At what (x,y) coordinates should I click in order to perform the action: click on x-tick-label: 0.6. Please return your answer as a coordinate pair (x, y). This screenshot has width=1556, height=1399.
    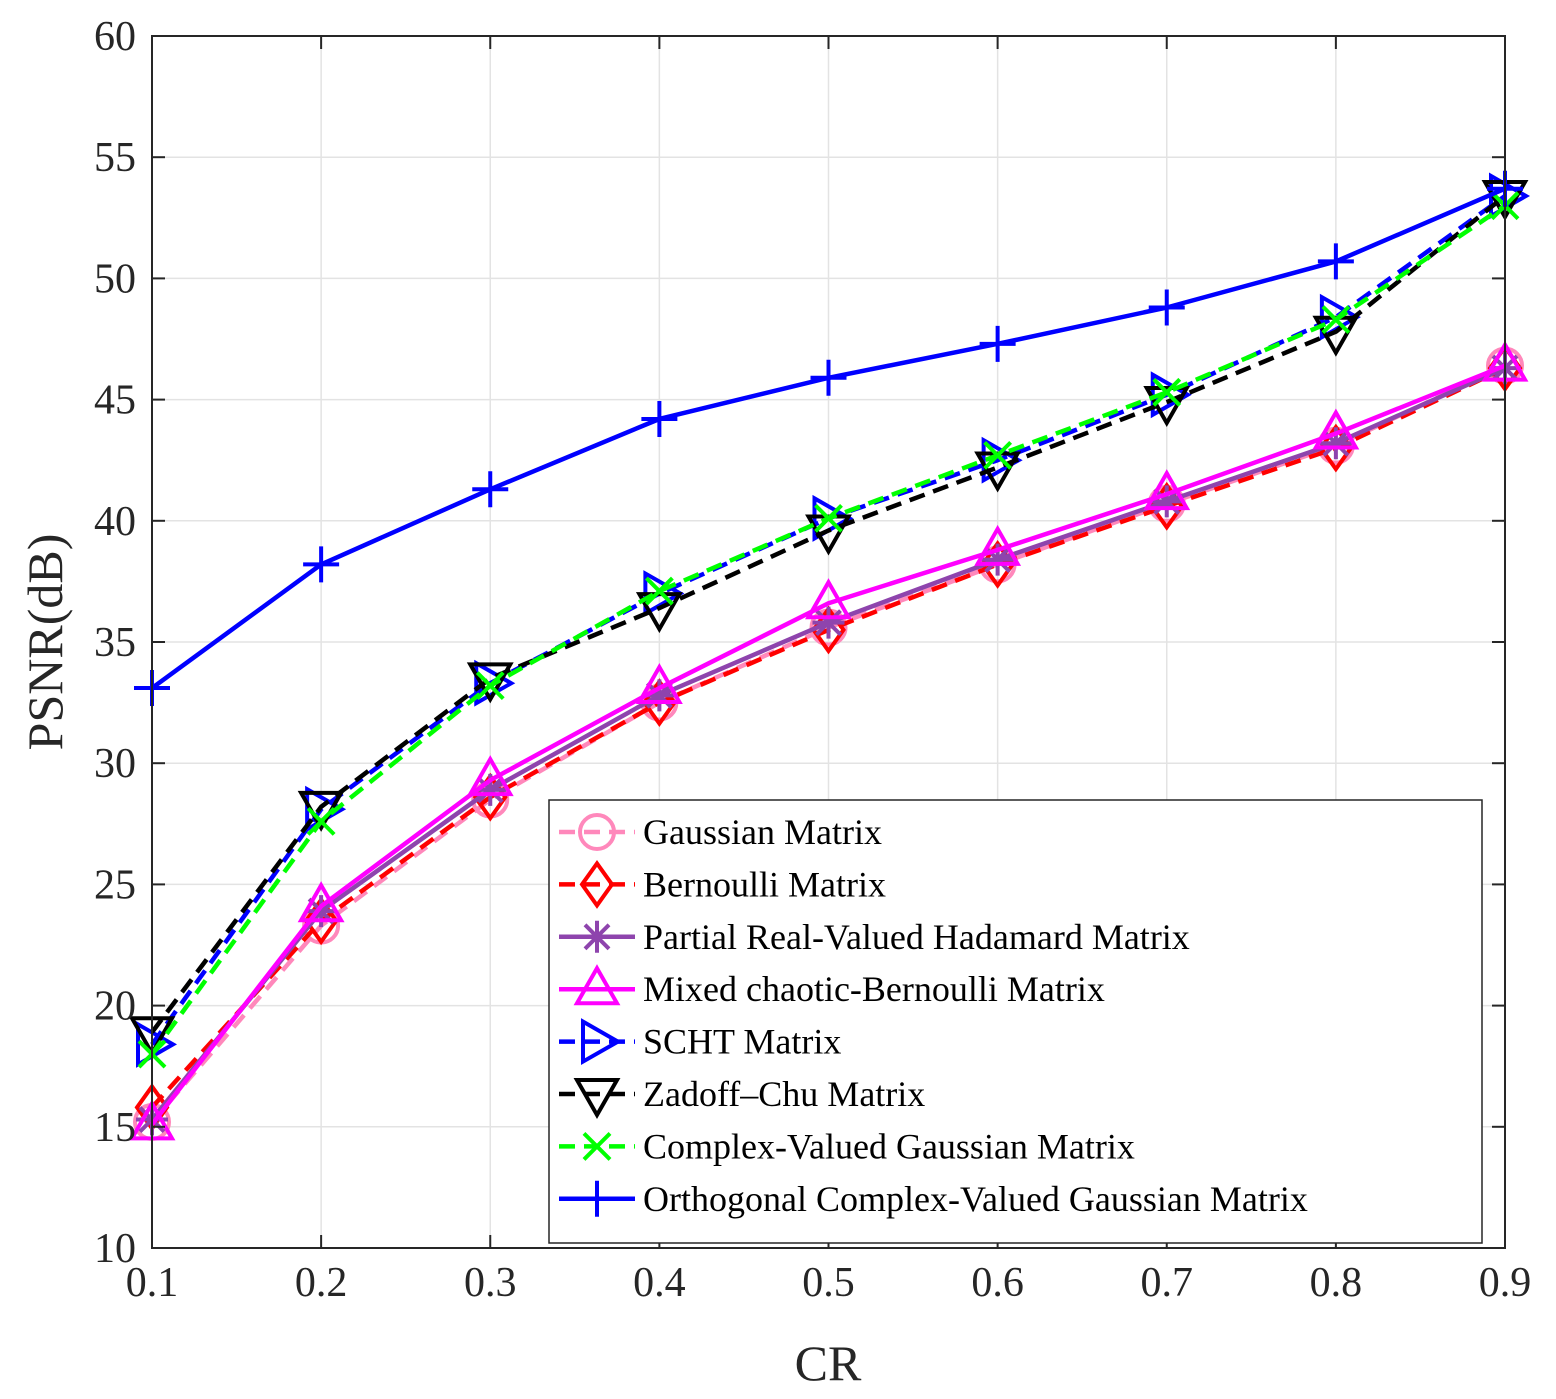
    Looking at the image, I should click on (997, 1283).